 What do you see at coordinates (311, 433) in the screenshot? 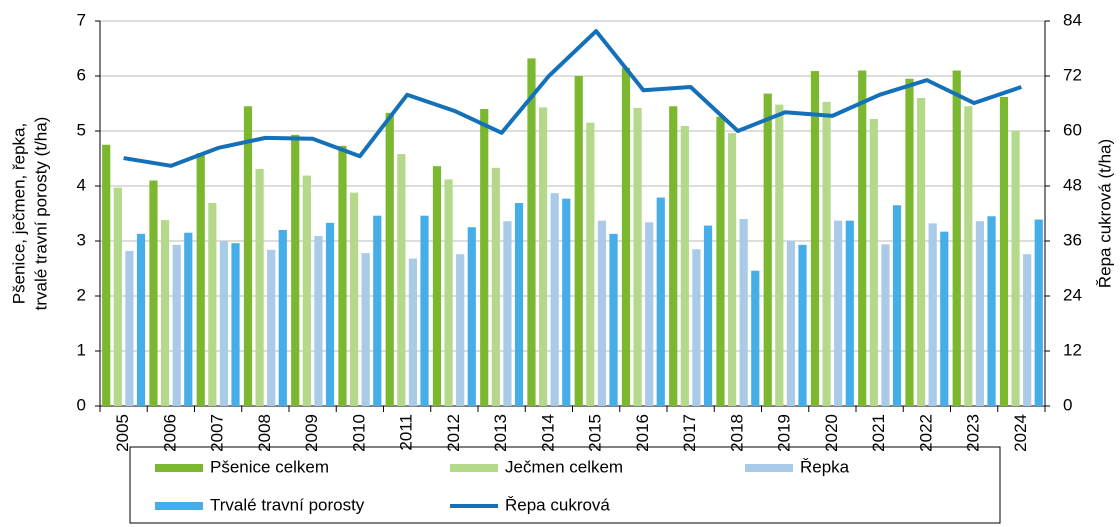
I see `x-tick-label: 2009` at bounding box center [311, 433].